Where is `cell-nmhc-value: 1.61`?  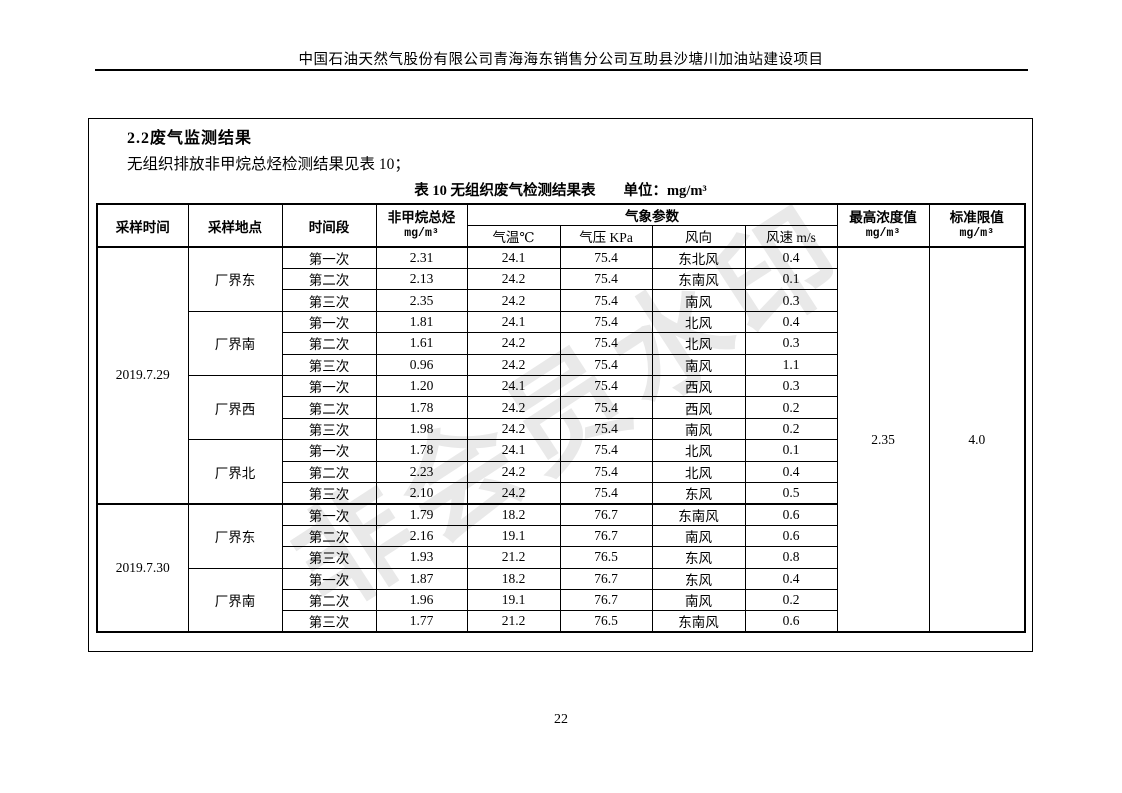 cell-nmhc-value: 1.61 is located at coordinates (421, 343).